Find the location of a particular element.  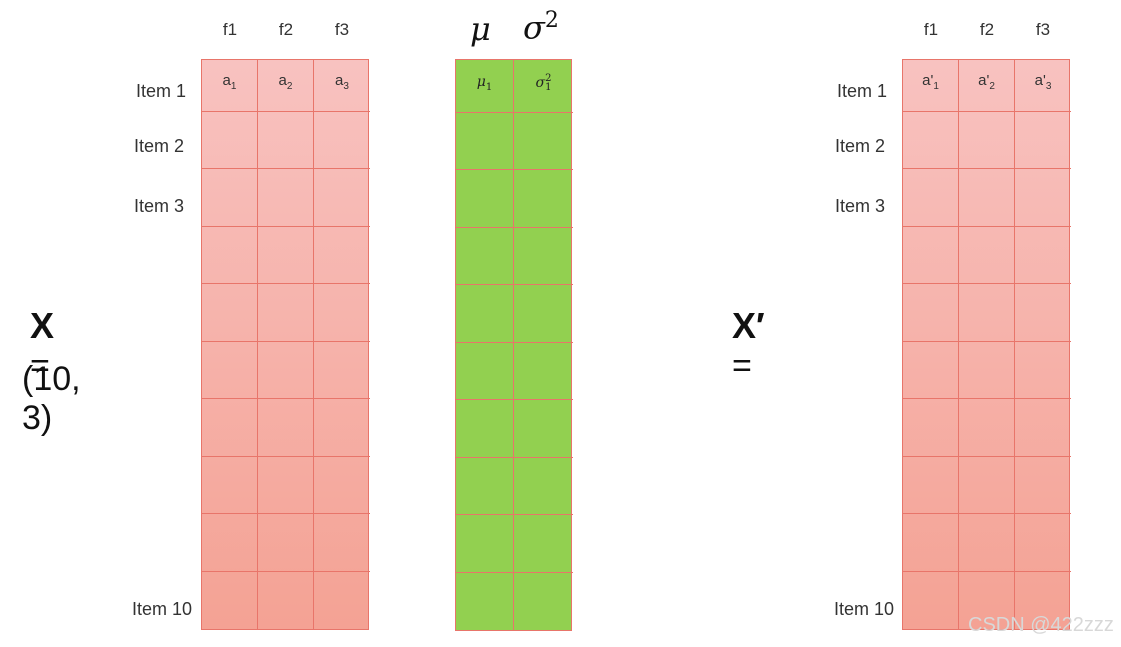

x-prime-equation: X′ = is located at coordinates (748, 345).